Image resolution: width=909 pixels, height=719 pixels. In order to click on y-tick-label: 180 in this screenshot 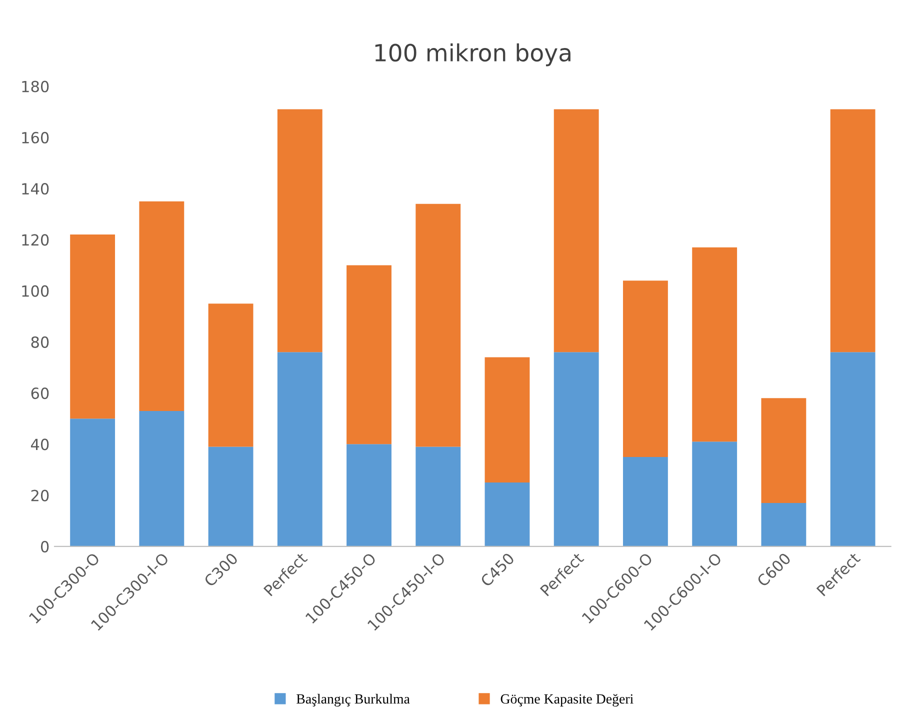, I will do `click(35, 86)`.